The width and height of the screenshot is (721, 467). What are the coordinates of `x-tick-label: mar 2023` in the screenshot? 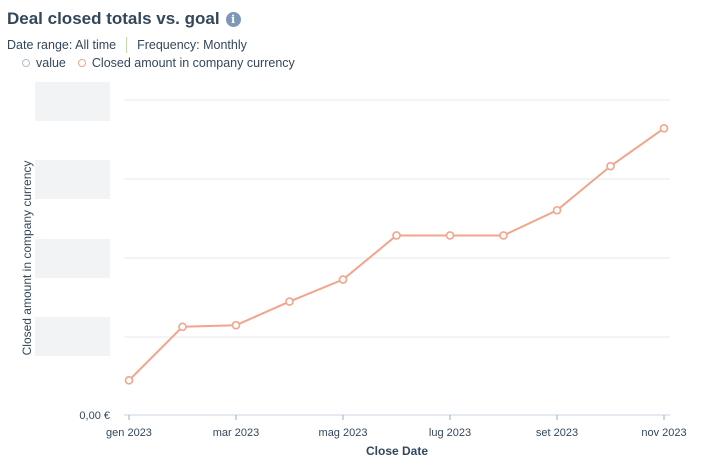 It's located at (236, 433).